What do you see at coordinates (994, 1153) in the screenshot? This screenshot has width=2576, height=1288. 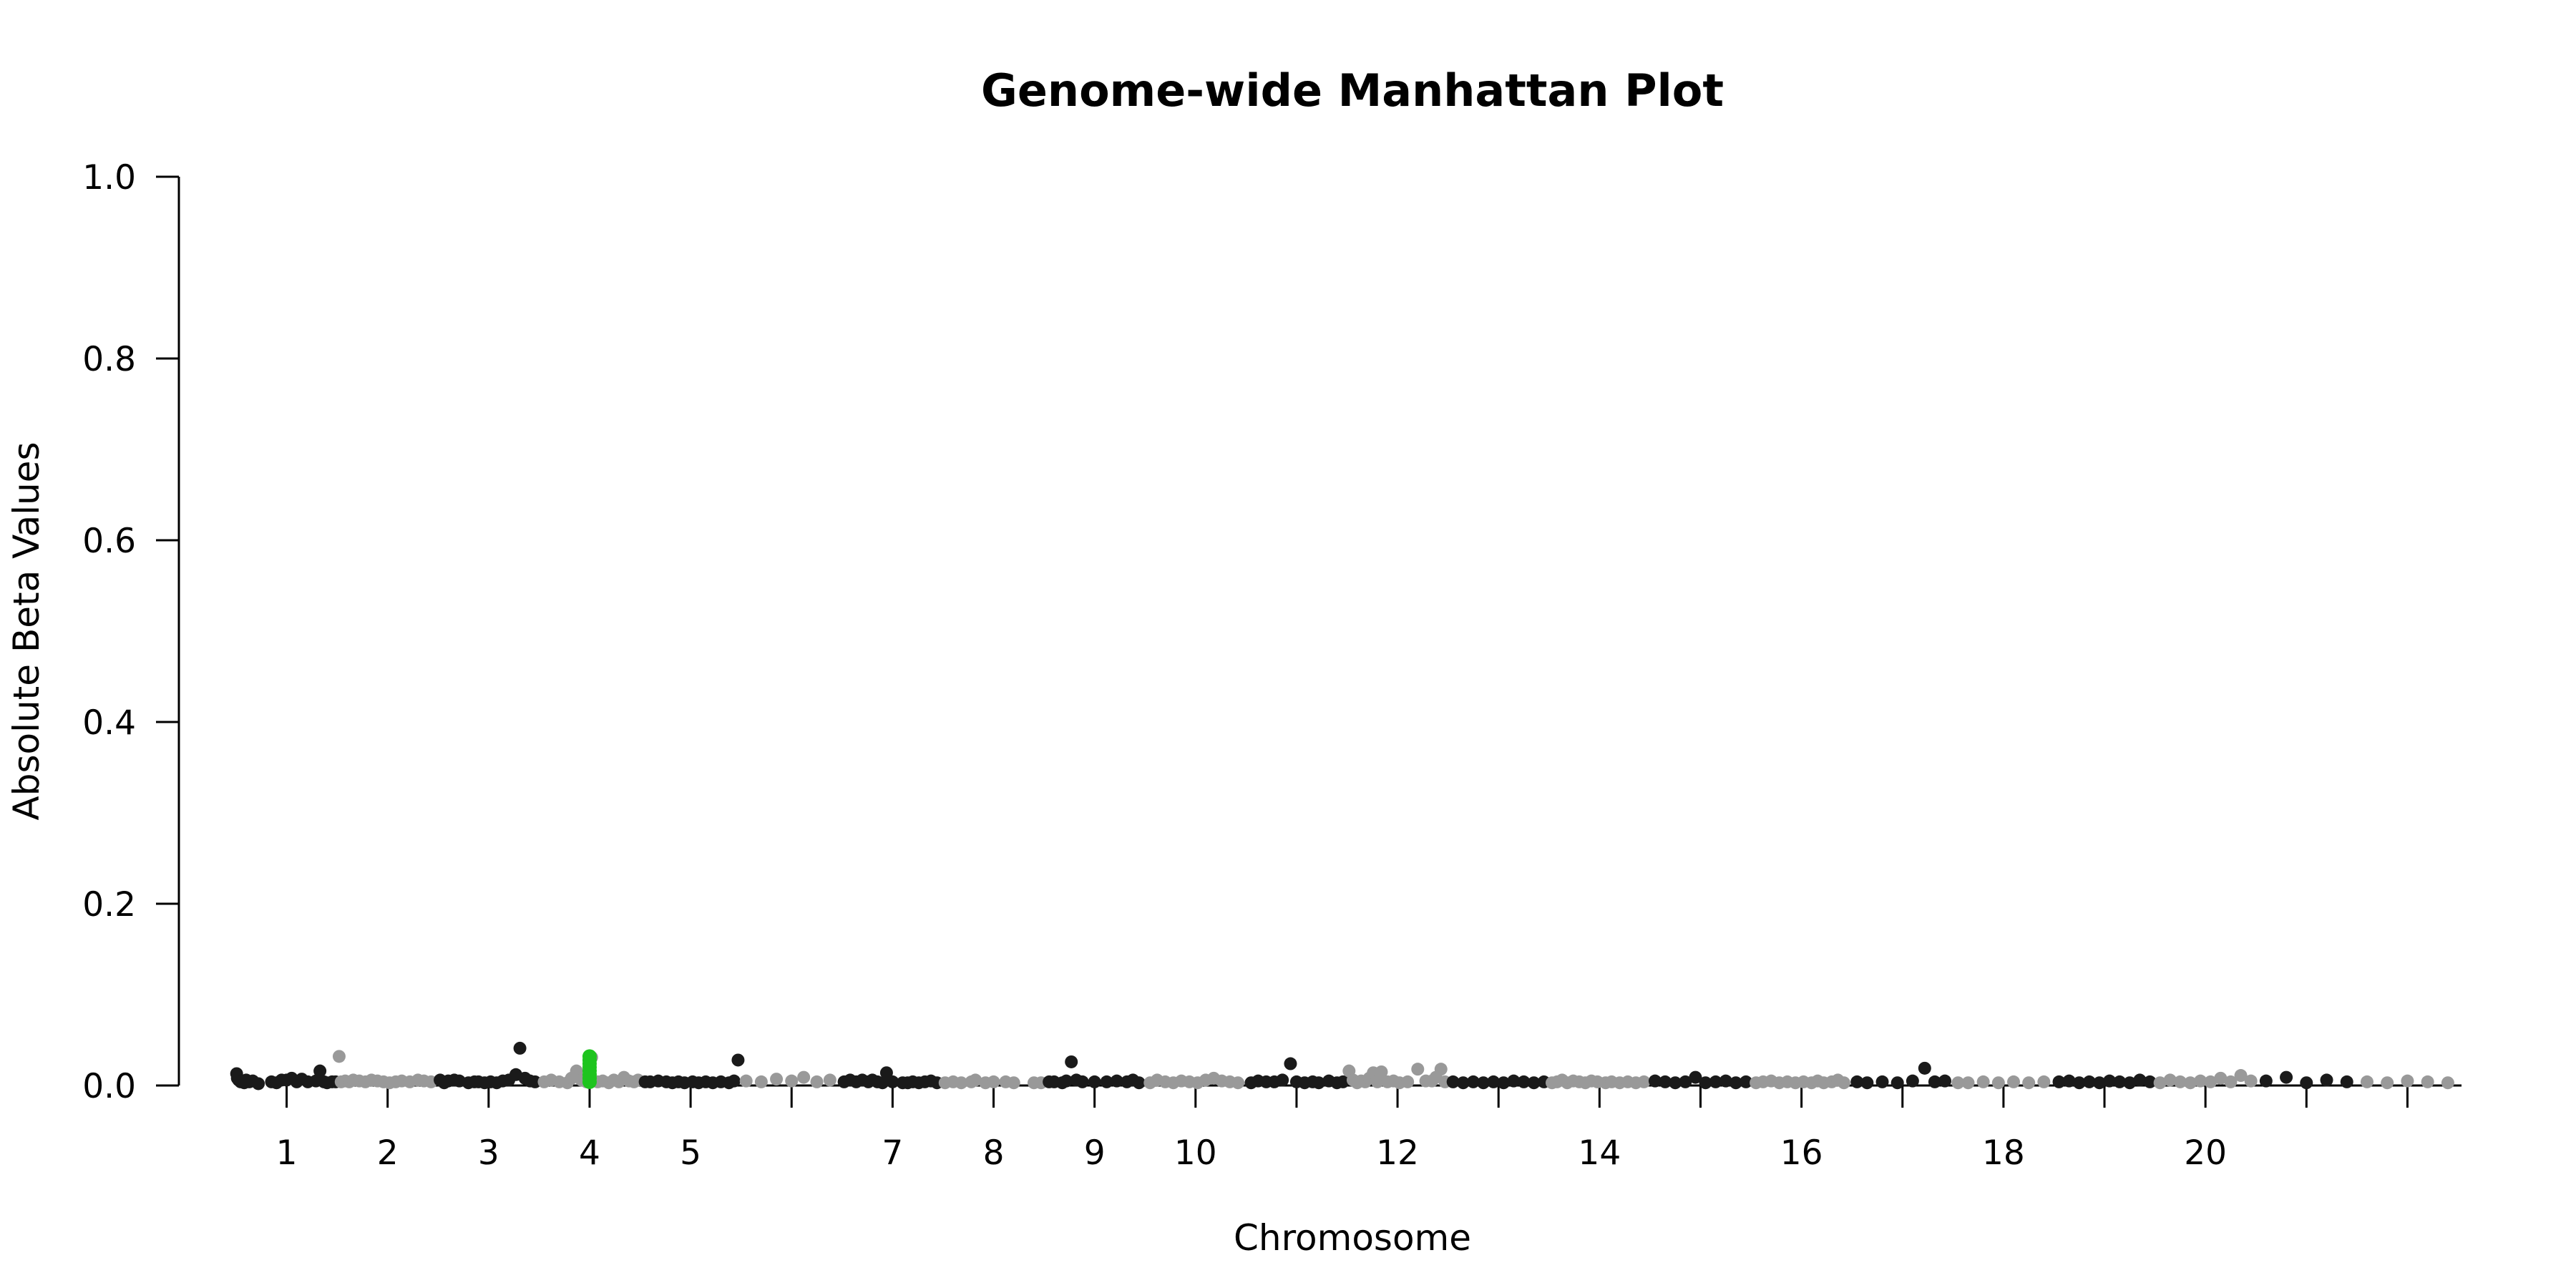 I see `x-tick-label: 8` at bounding box center [994, 1153].